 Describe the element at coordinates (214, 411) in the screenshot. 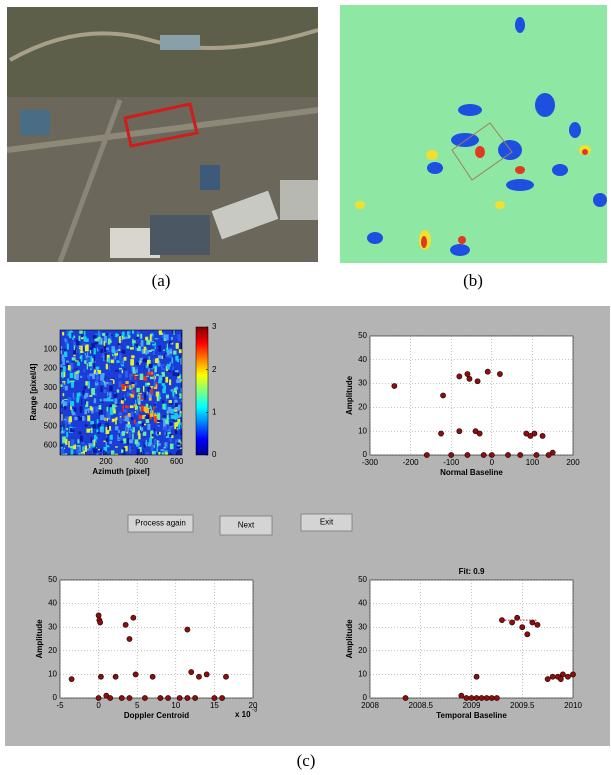

I see `colorbar-tick-label: 1` at that location.